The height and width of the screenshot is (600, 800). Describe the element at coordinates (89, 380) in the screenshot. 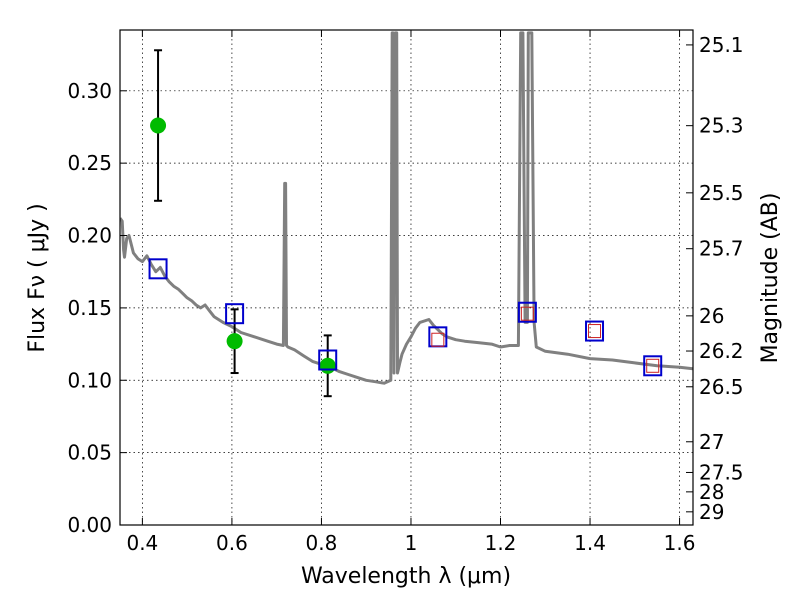

I see `y-tick-label: 0.10` at that location.